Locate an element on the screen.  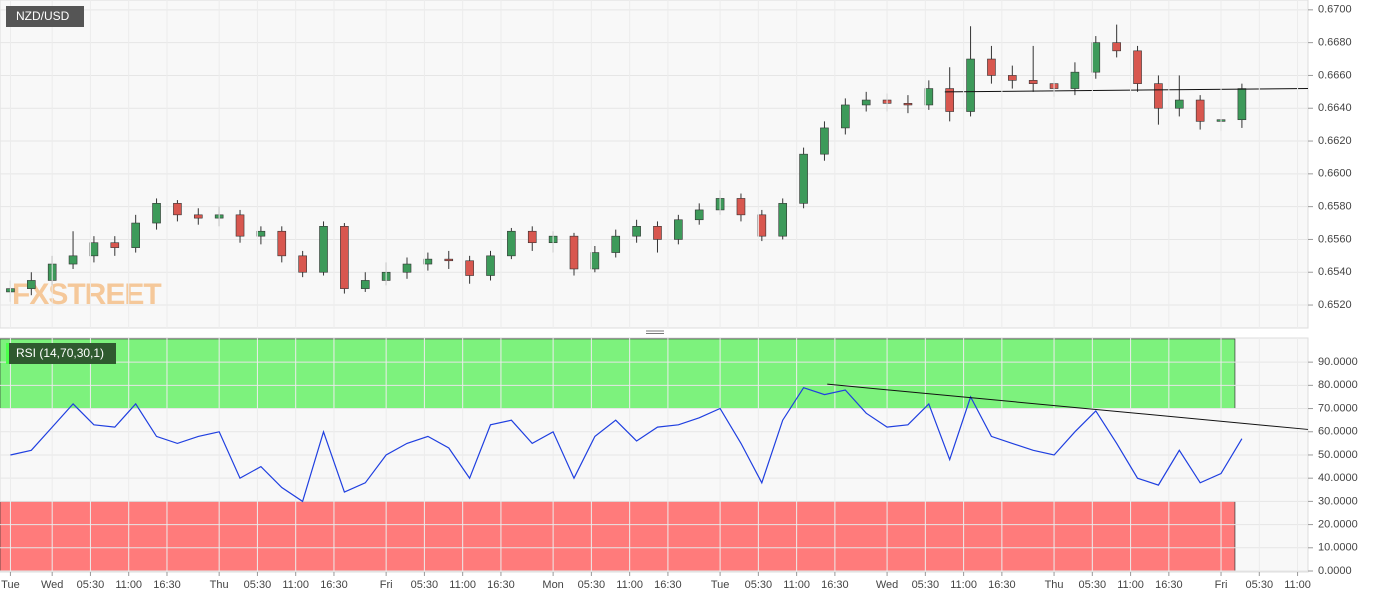
y-tick-label: 70.0000 is located at coordinates (1338, 408).